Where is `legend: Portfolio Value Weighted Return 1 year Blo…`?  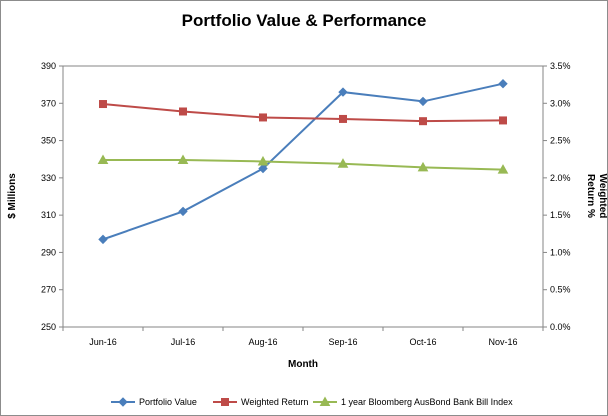
legend: Portfolio Value Weighted Return 1 year Blo… is located at coordinates (312, 401).